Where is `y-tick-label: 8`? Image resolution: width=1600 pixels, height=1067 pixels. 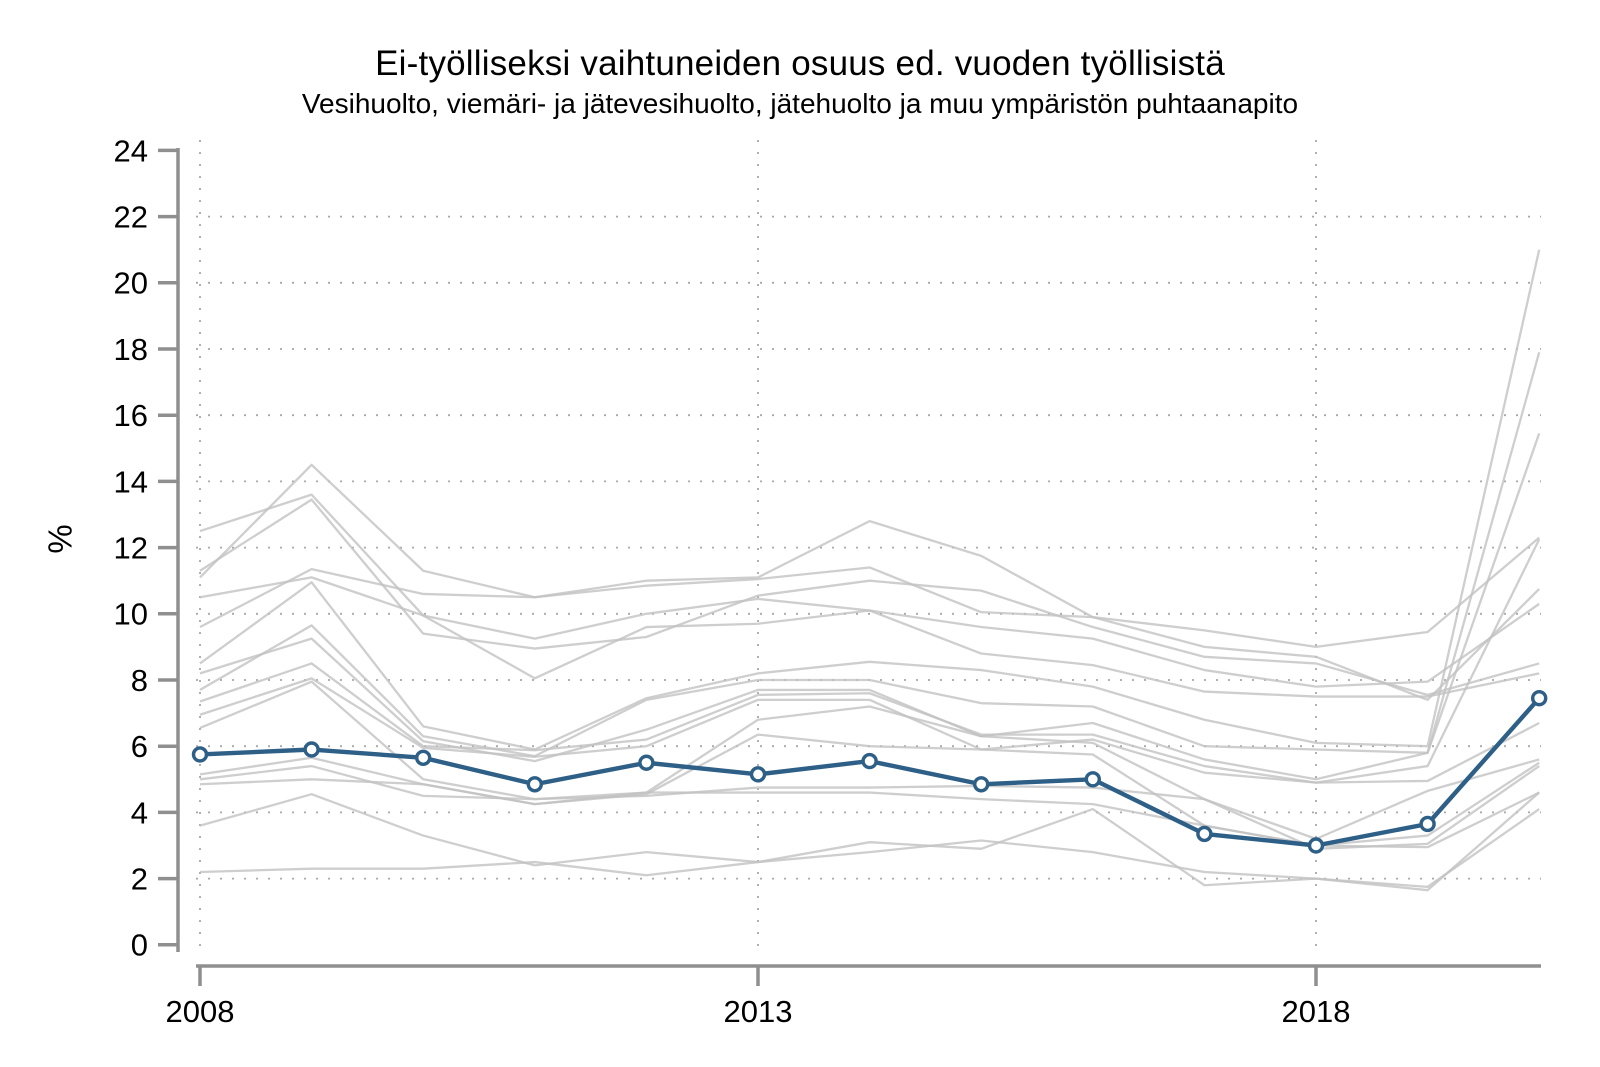
y-tick-label: 8 is located at coordinates (139, 680).